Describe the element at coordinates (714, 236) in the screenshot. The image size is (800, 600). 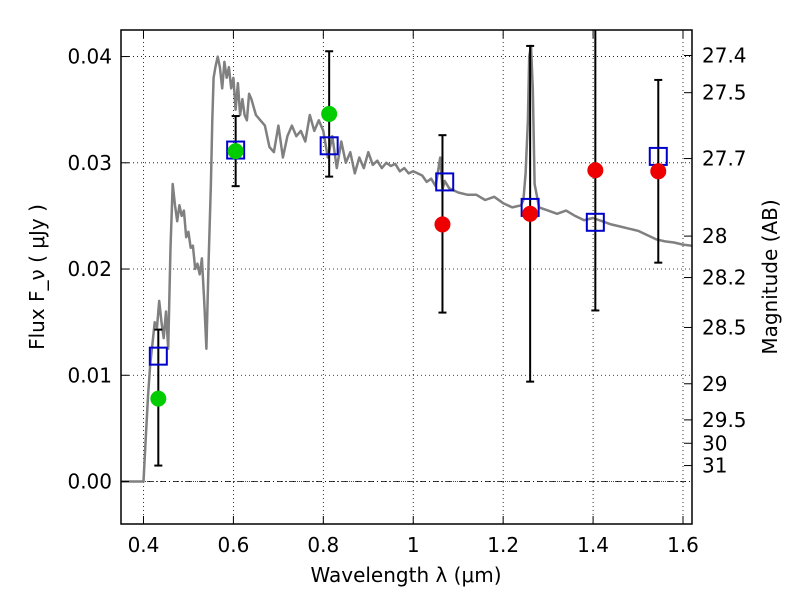
I see `y2-tick-label: 28` at that location.